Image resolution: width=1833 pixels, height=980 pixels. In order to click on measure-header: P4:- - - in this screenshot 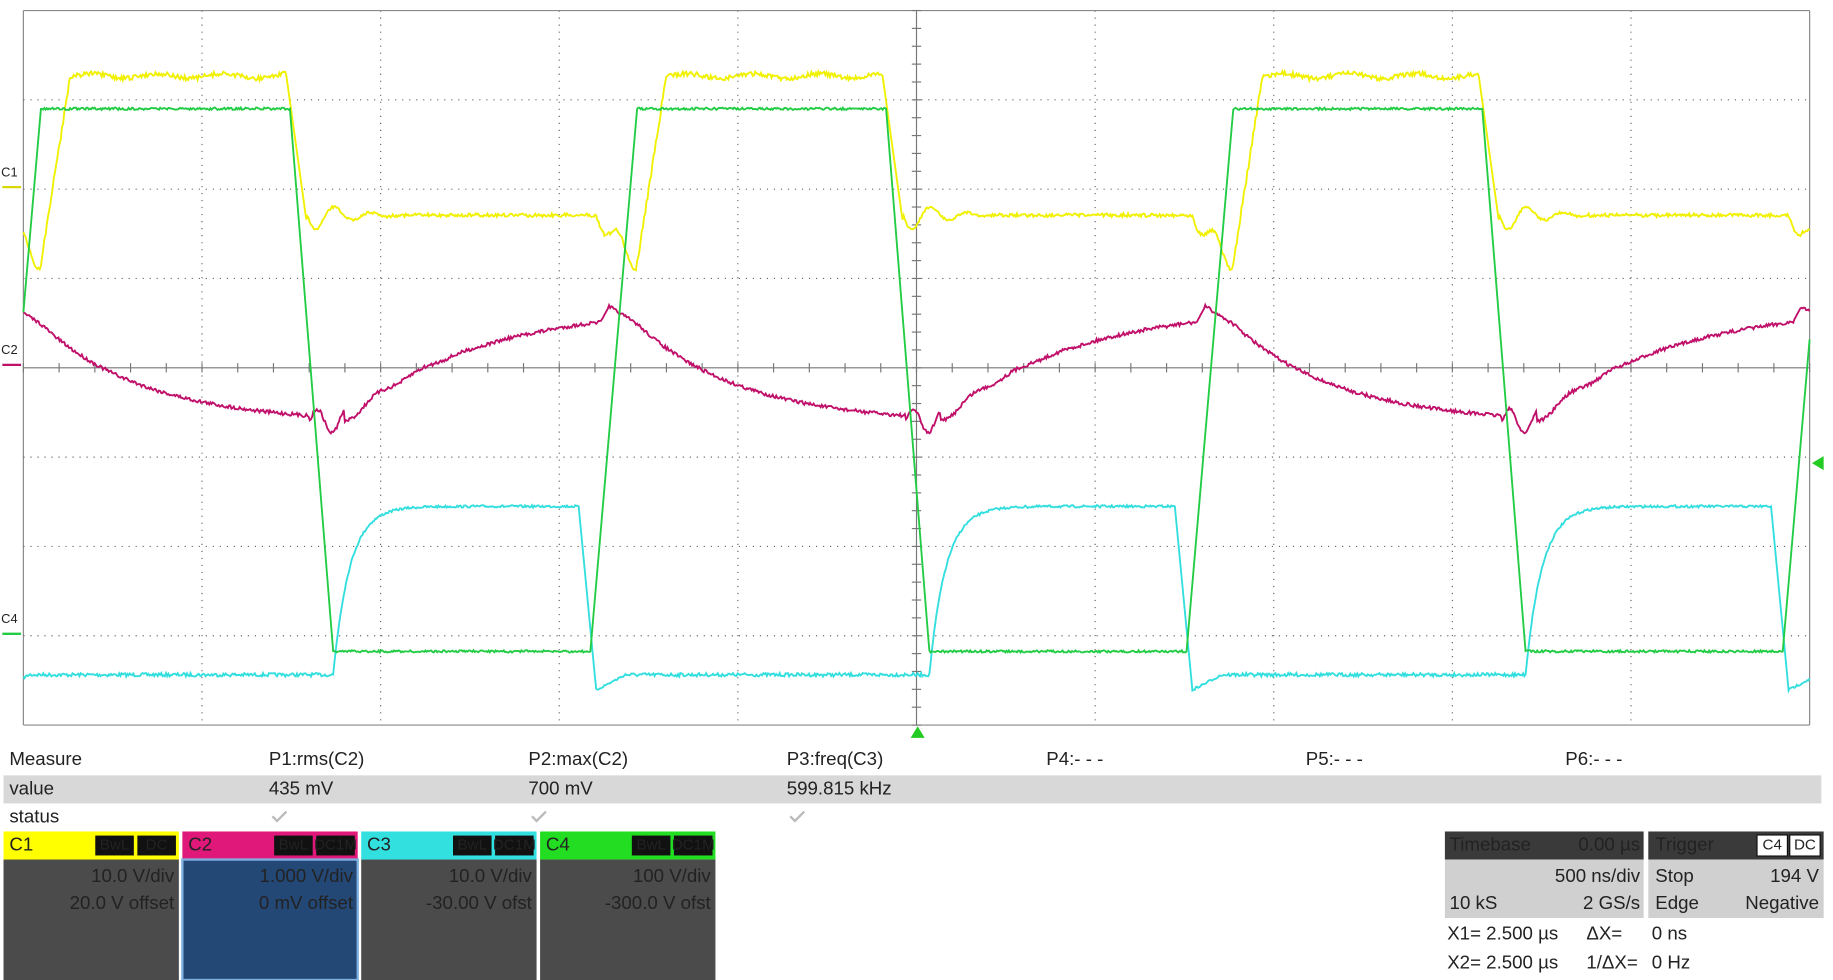, I will do `click(1074, 758)`.